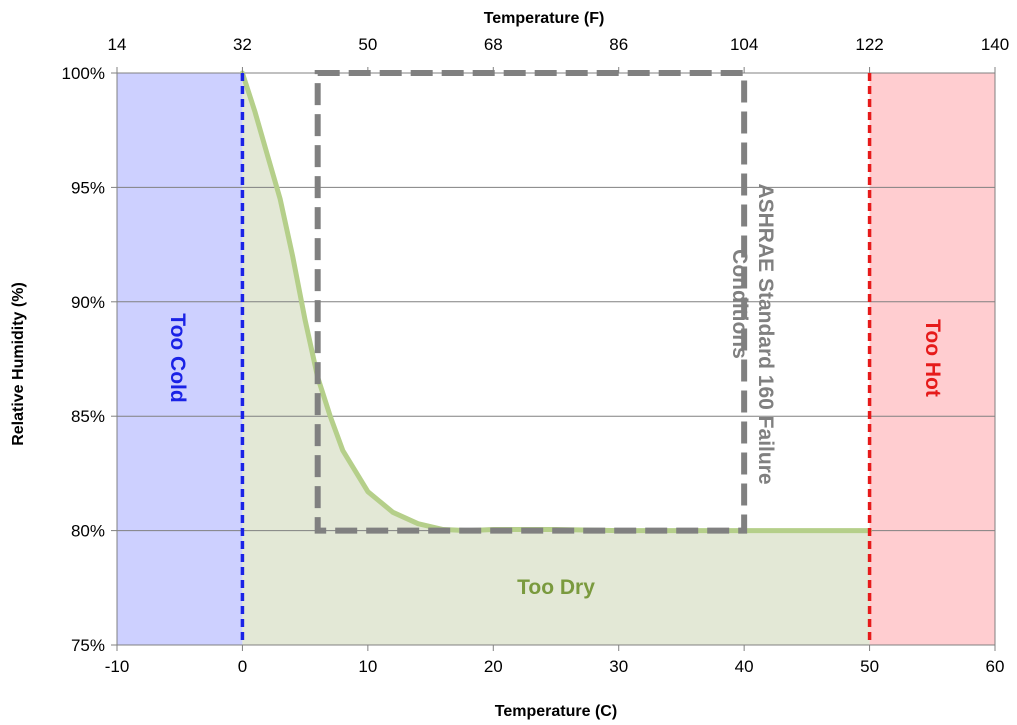 The image size is (1017, 725). I want to click on too-hot-region, so click(932, 359).